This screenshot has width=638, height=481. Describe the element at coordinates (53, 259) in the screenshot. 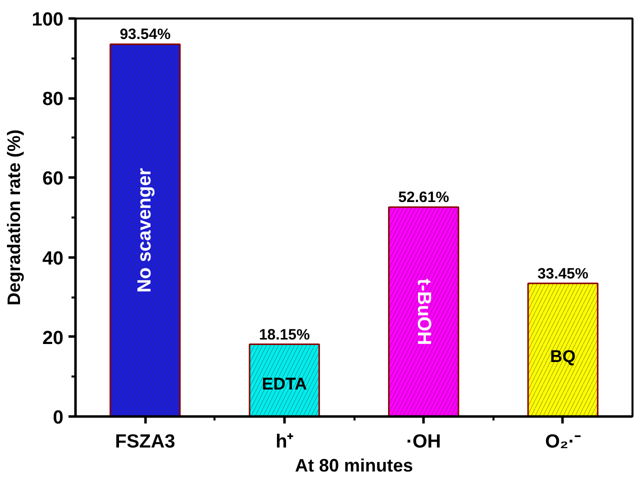

I see `y-tick-label: 40` at that location.